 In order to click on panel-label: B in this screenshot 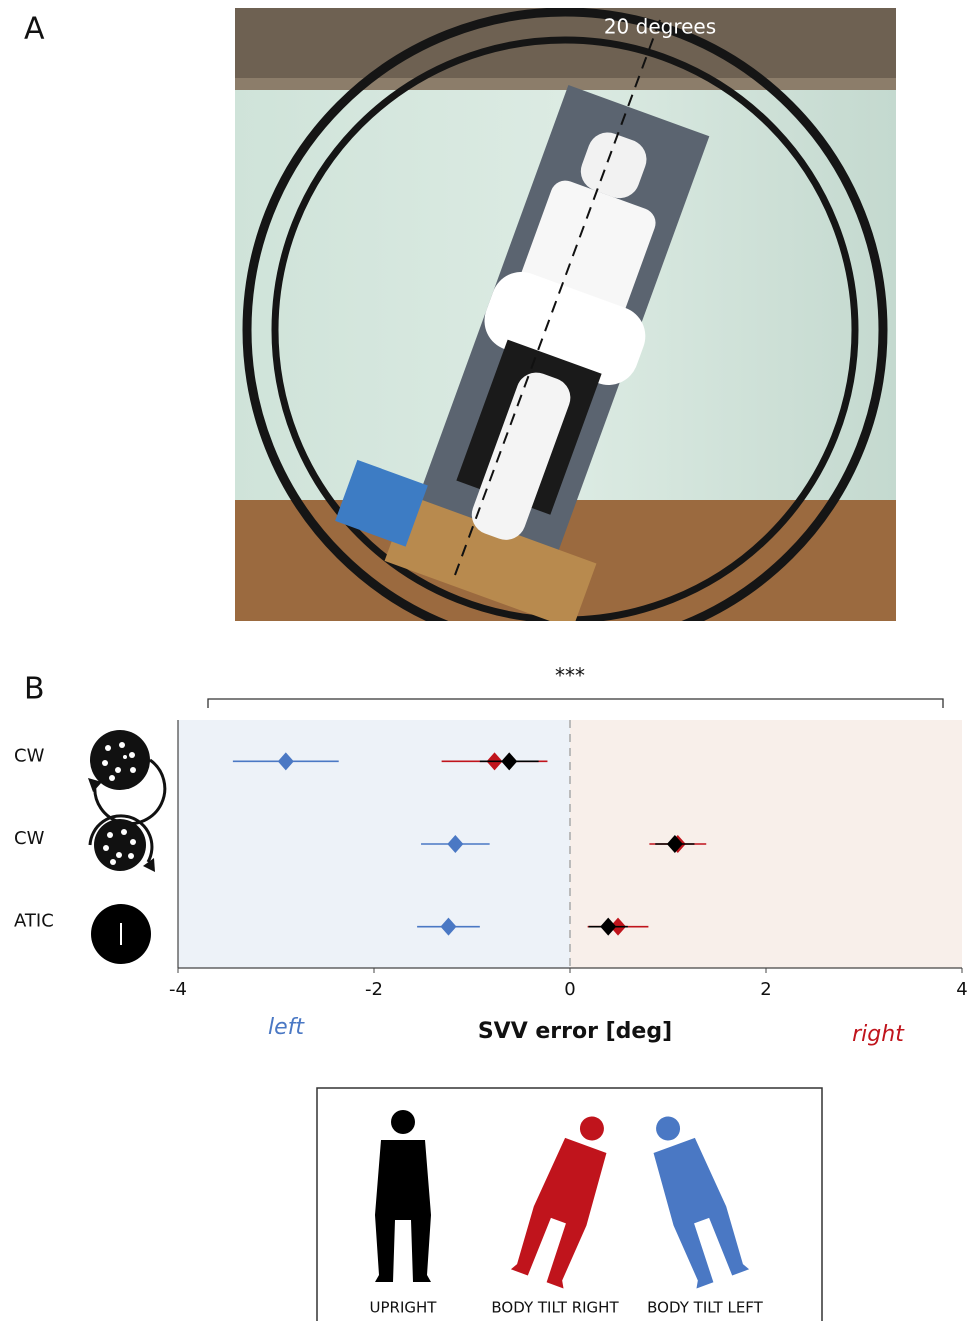, I will do `click(34, 689)`.